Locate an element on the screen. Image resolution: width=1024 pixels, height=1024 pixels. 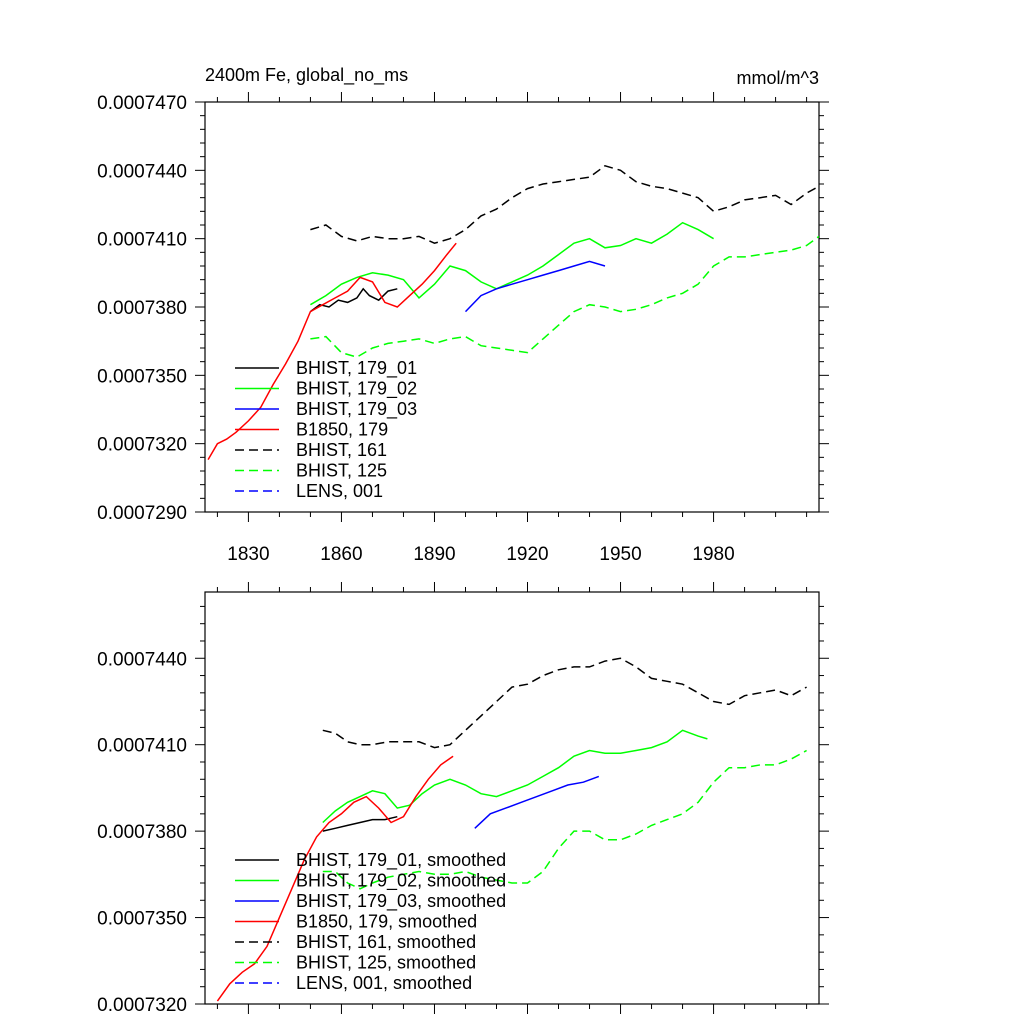
legend-label-1: BHIST, 179_01, smoothed is located at coordinates (401, 860).